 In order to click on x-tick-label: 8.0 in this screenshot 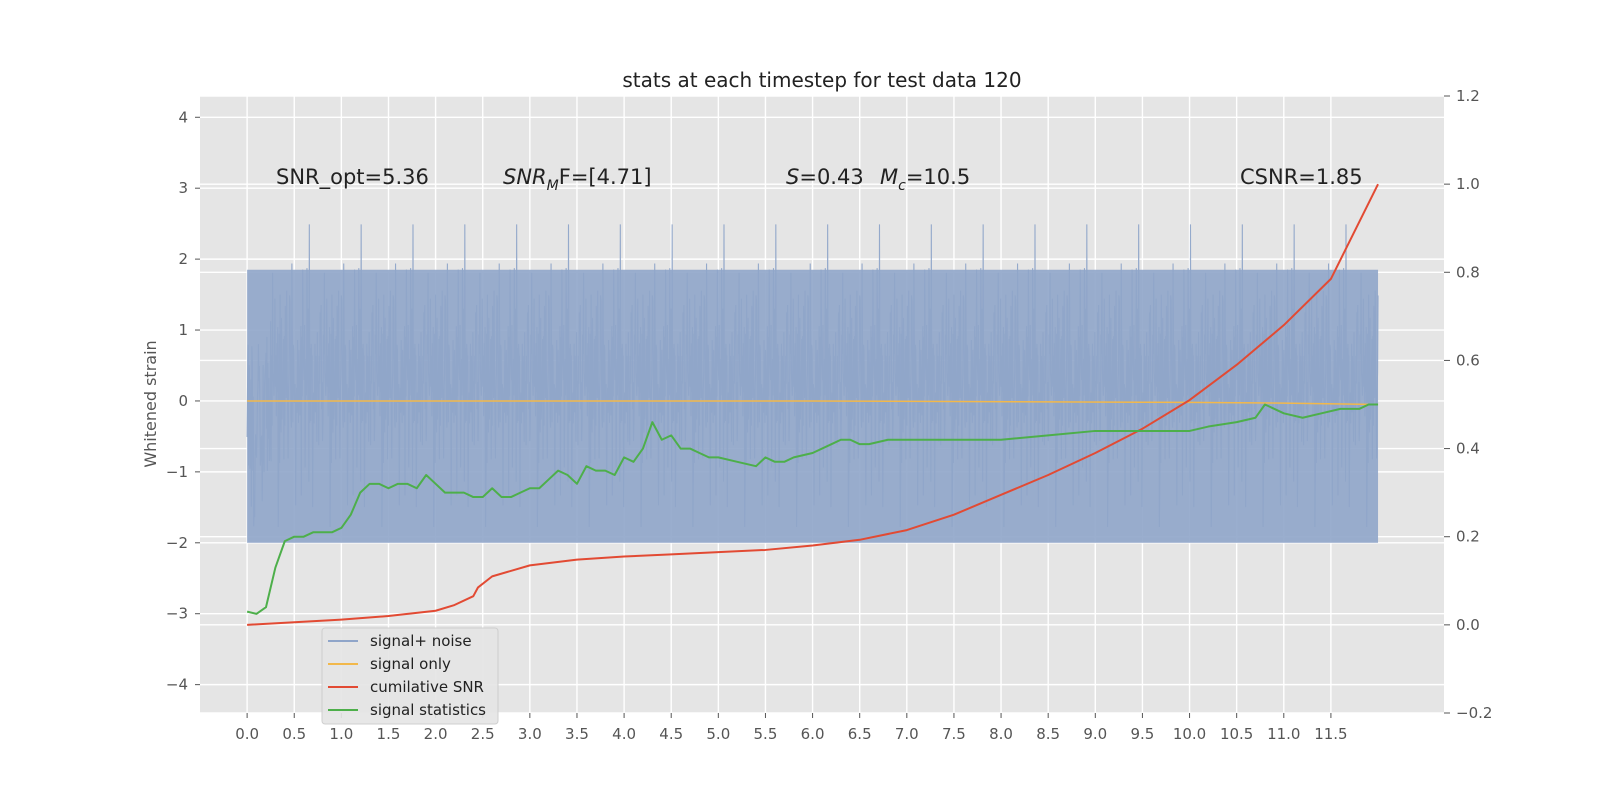, I will do `click(1001, 734)`.